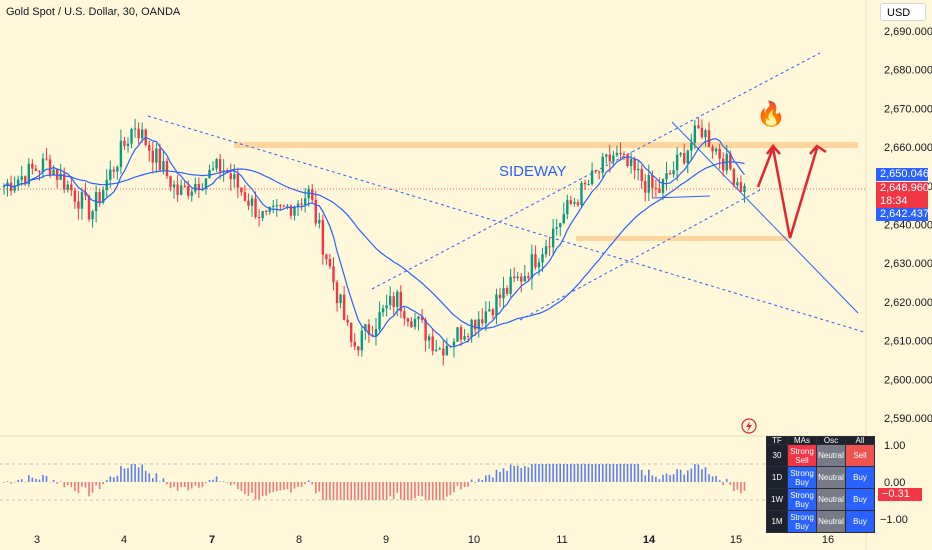 Image resolution: width=932 pixels, height=550 pixels. I want to click on wedge-lower-line, so click(681, 197).